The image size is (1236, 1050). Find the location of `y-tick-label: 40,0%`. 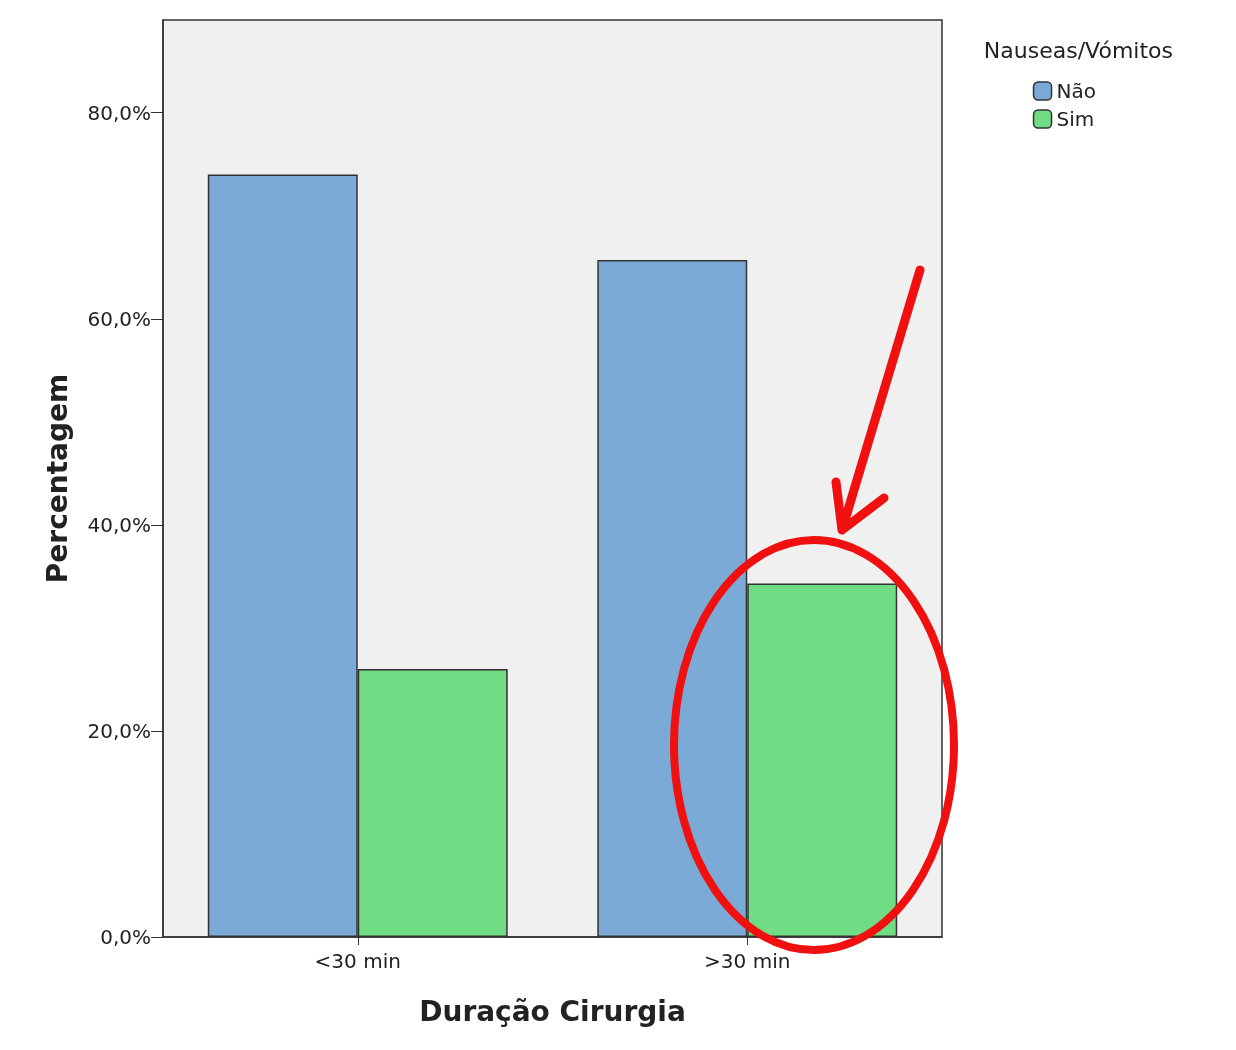

y-tick-label: 40,0% is located at coordinates (119, 524).